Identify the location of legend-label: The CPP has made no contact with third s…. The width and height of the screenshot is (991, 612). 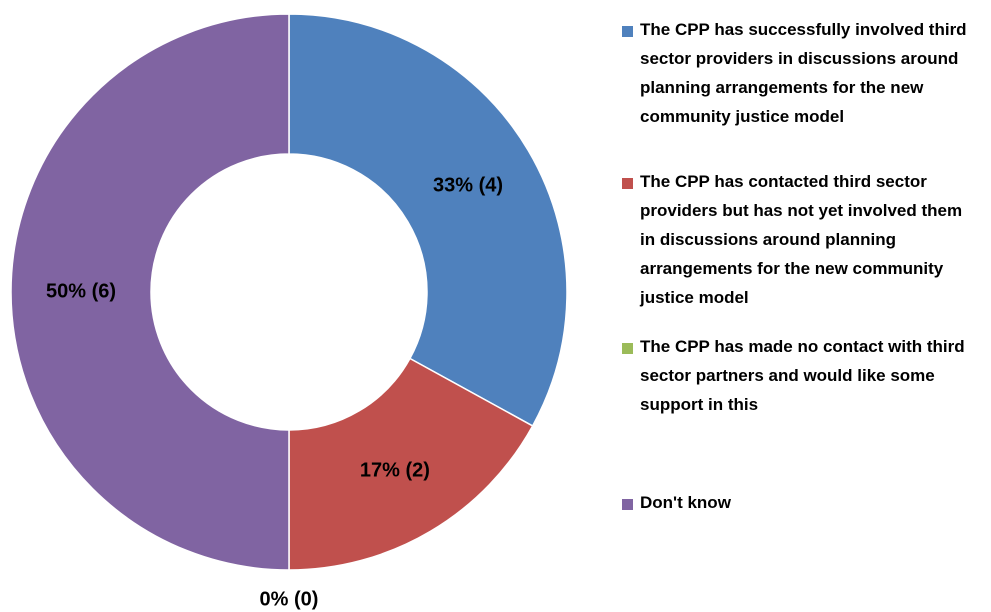
(802, 375).